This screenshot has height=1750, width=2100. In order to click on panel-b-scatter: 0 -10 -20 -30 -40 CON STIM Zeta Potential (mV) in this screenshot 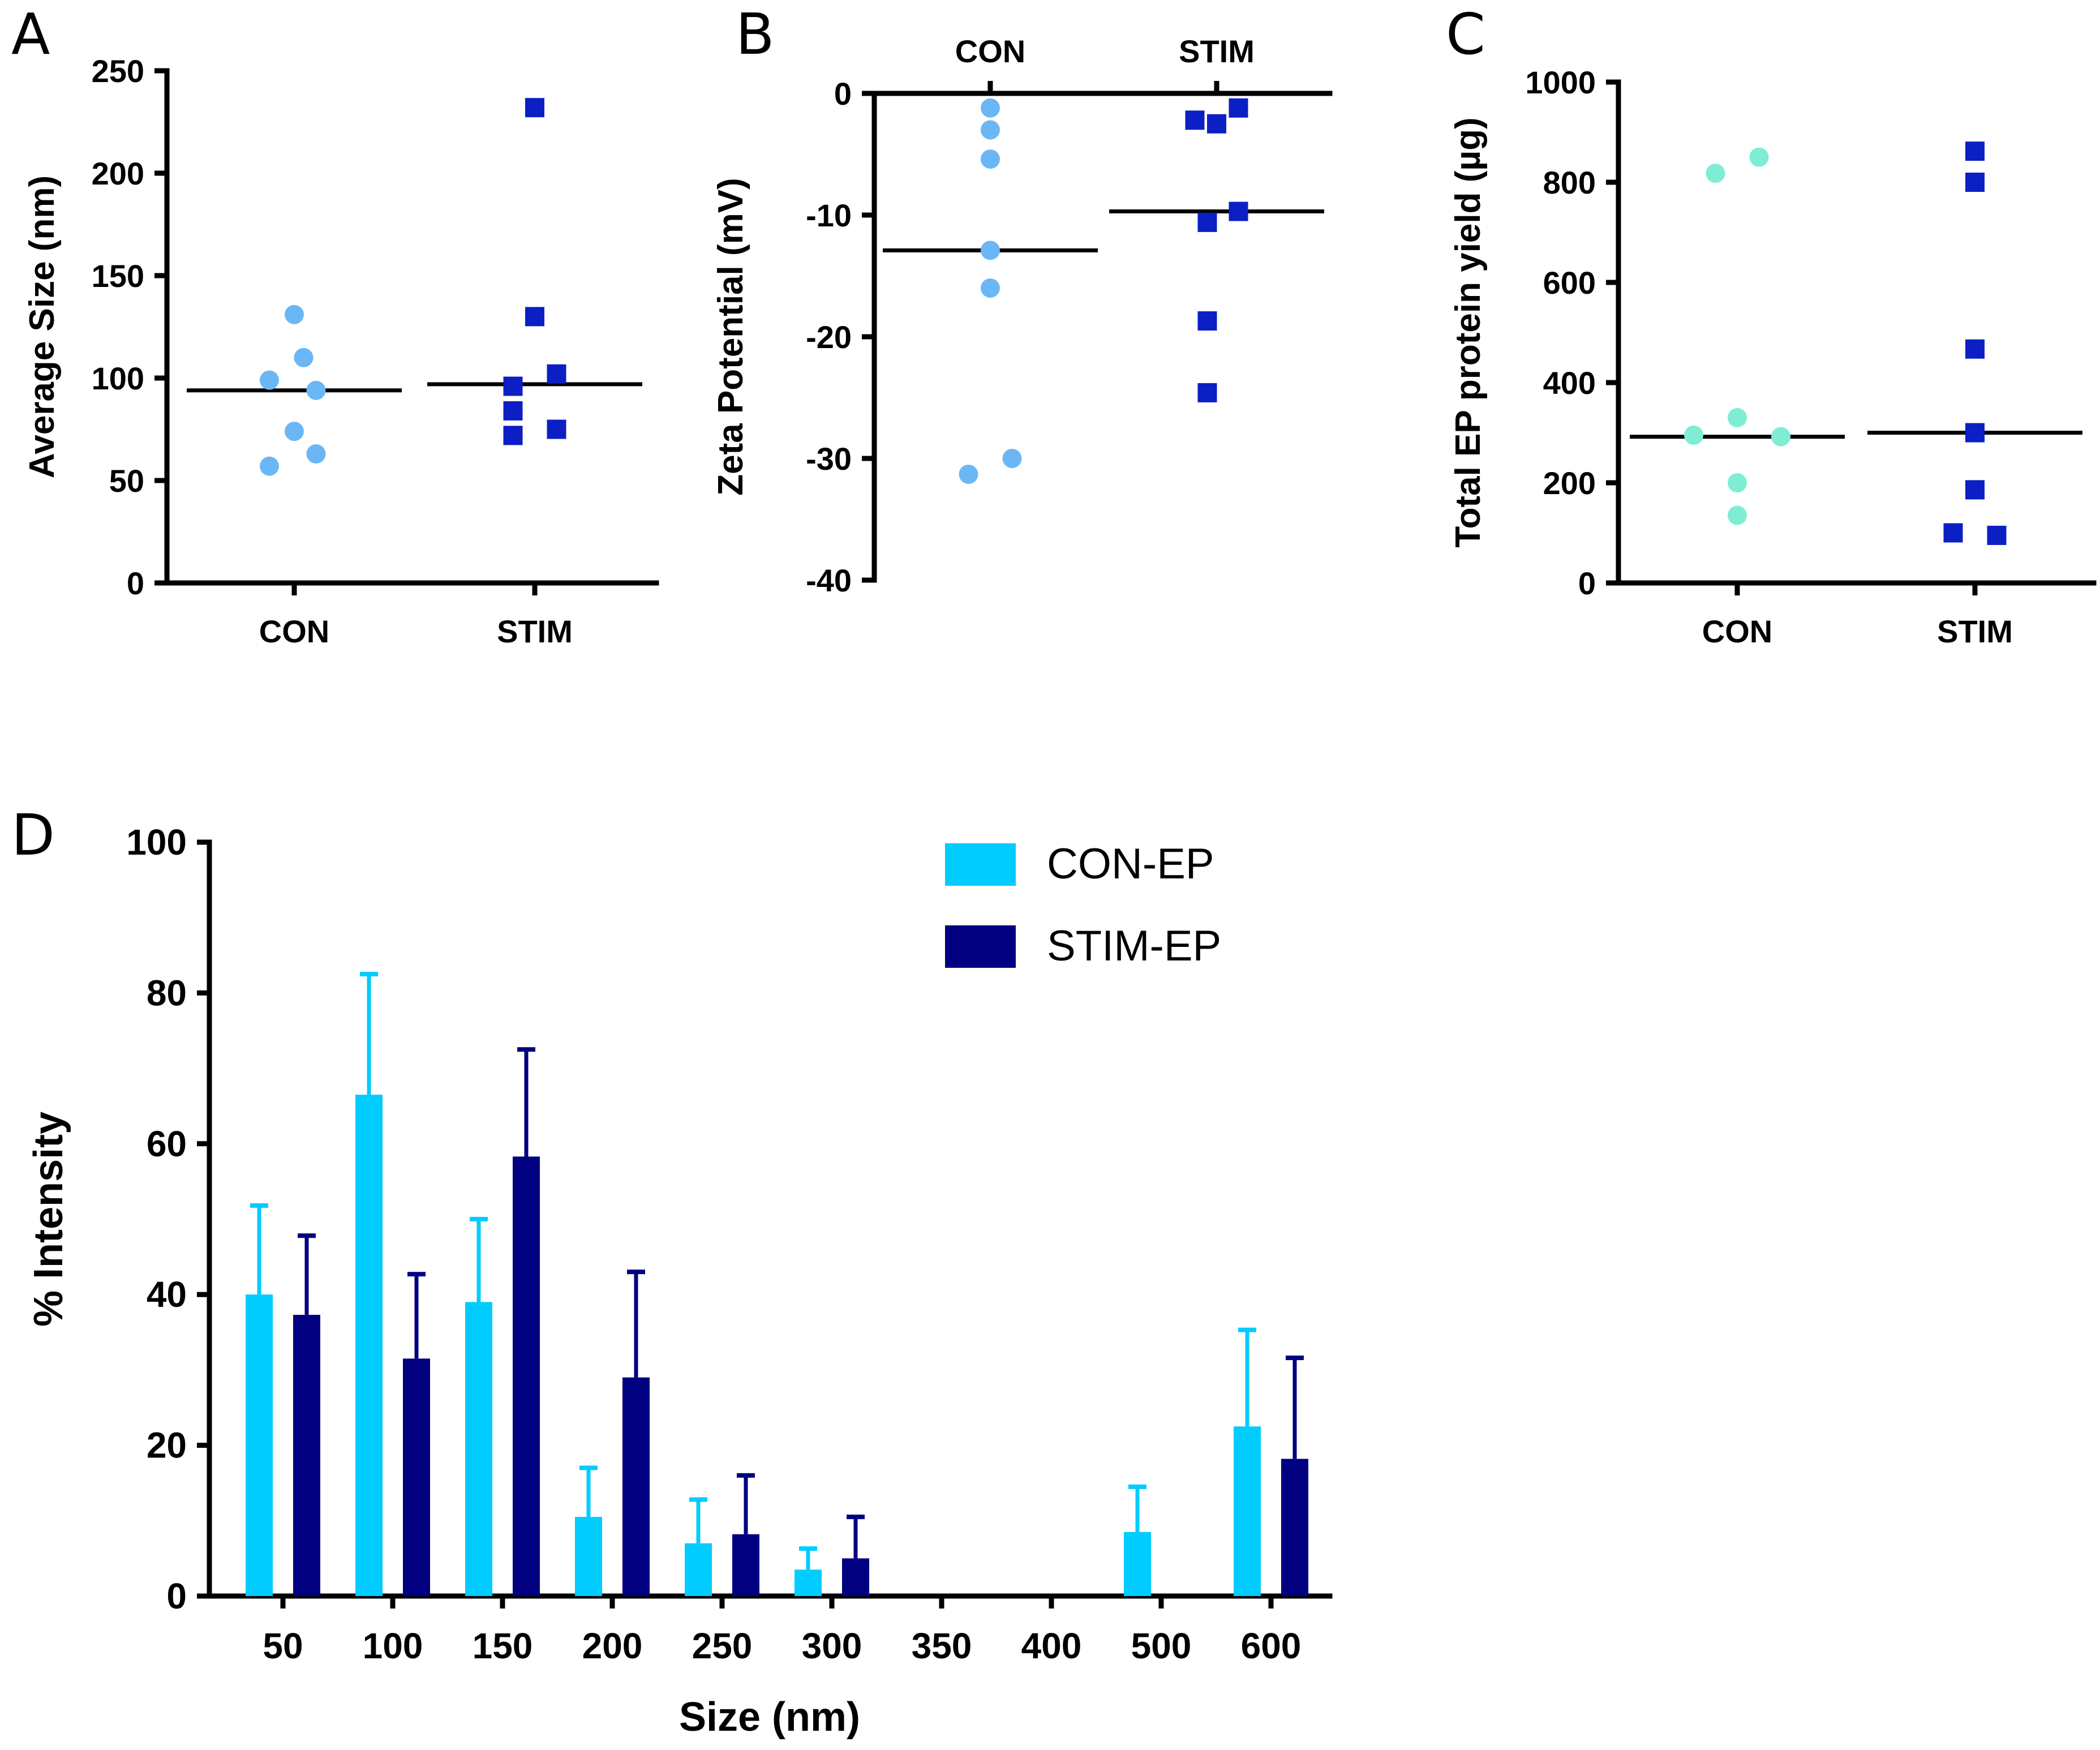, I will do `click(1022, 315)`.